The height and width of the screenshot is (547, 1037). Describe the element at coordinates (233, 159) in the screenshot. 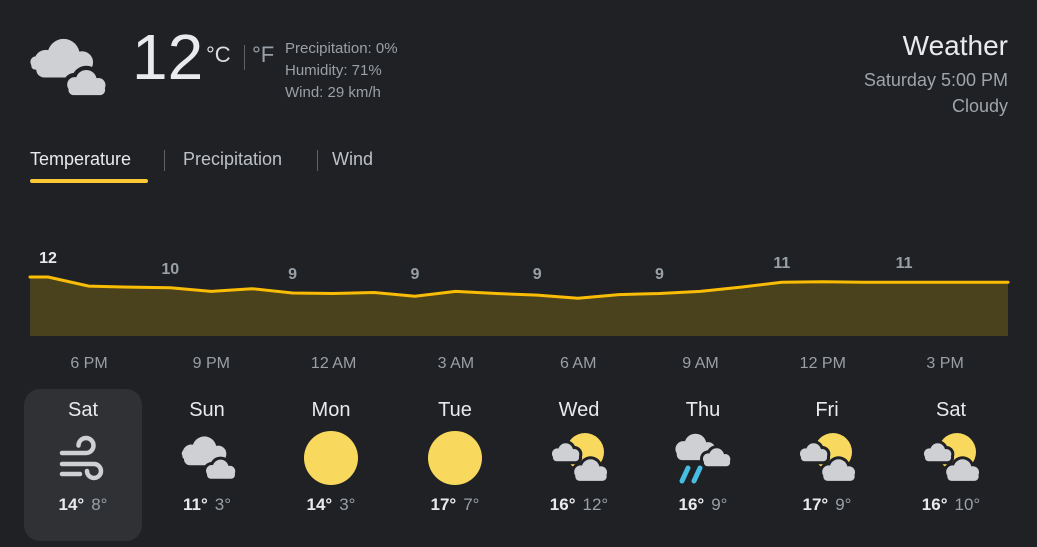

I see `tab-precipitation: Precipitation` at that location.